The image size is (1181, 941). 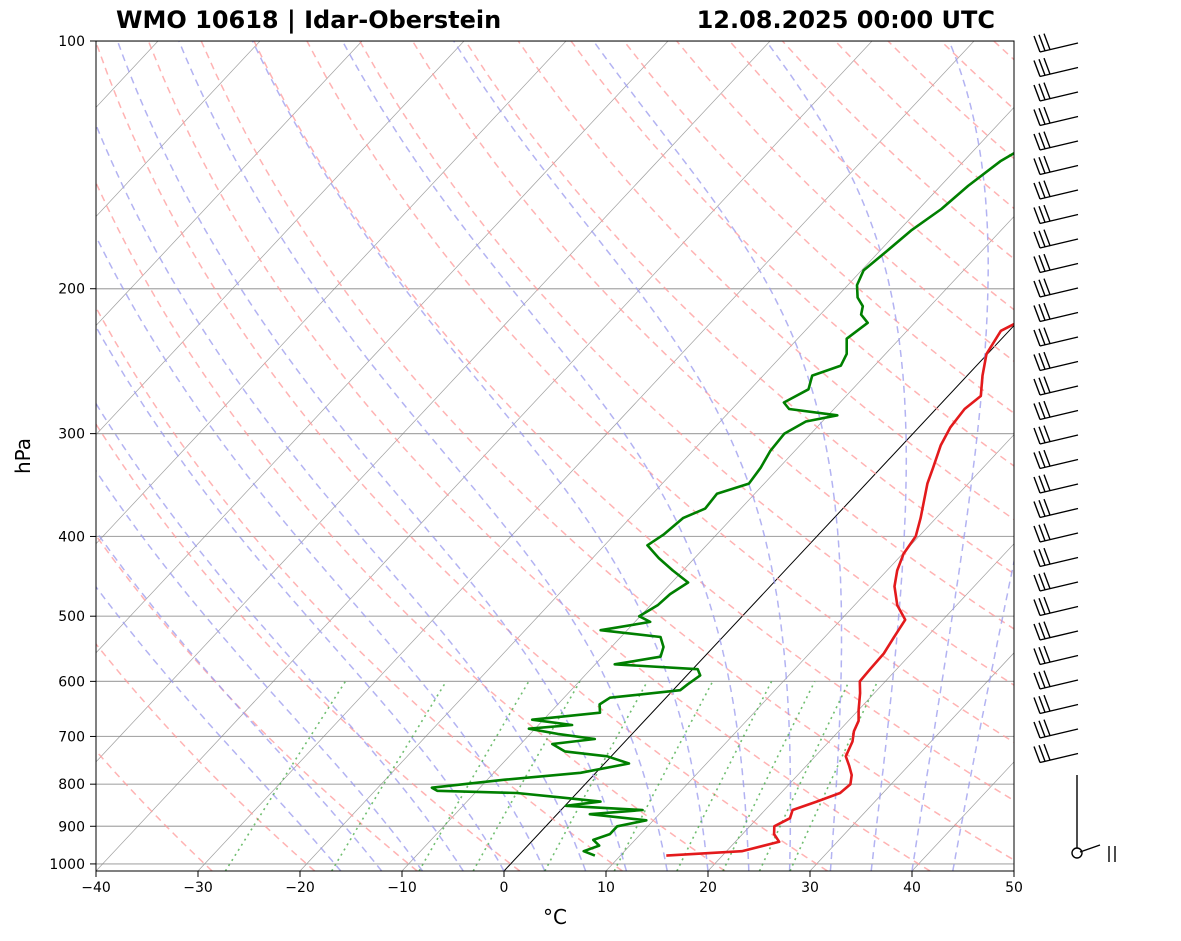 I want to click on y-tick-label: 100, so click(x=71, y=42).